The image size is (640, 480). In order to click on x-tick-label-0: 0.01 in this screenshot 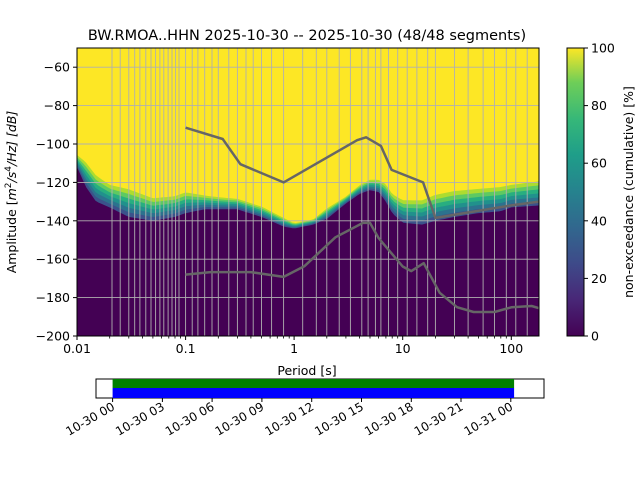, I will do `click(77, 348)`.